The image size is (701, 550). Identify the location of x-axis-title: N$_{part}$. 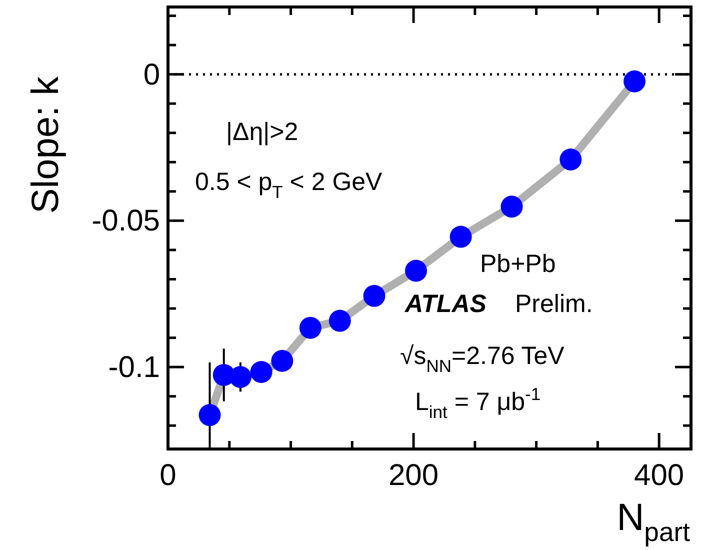
(653, 522).